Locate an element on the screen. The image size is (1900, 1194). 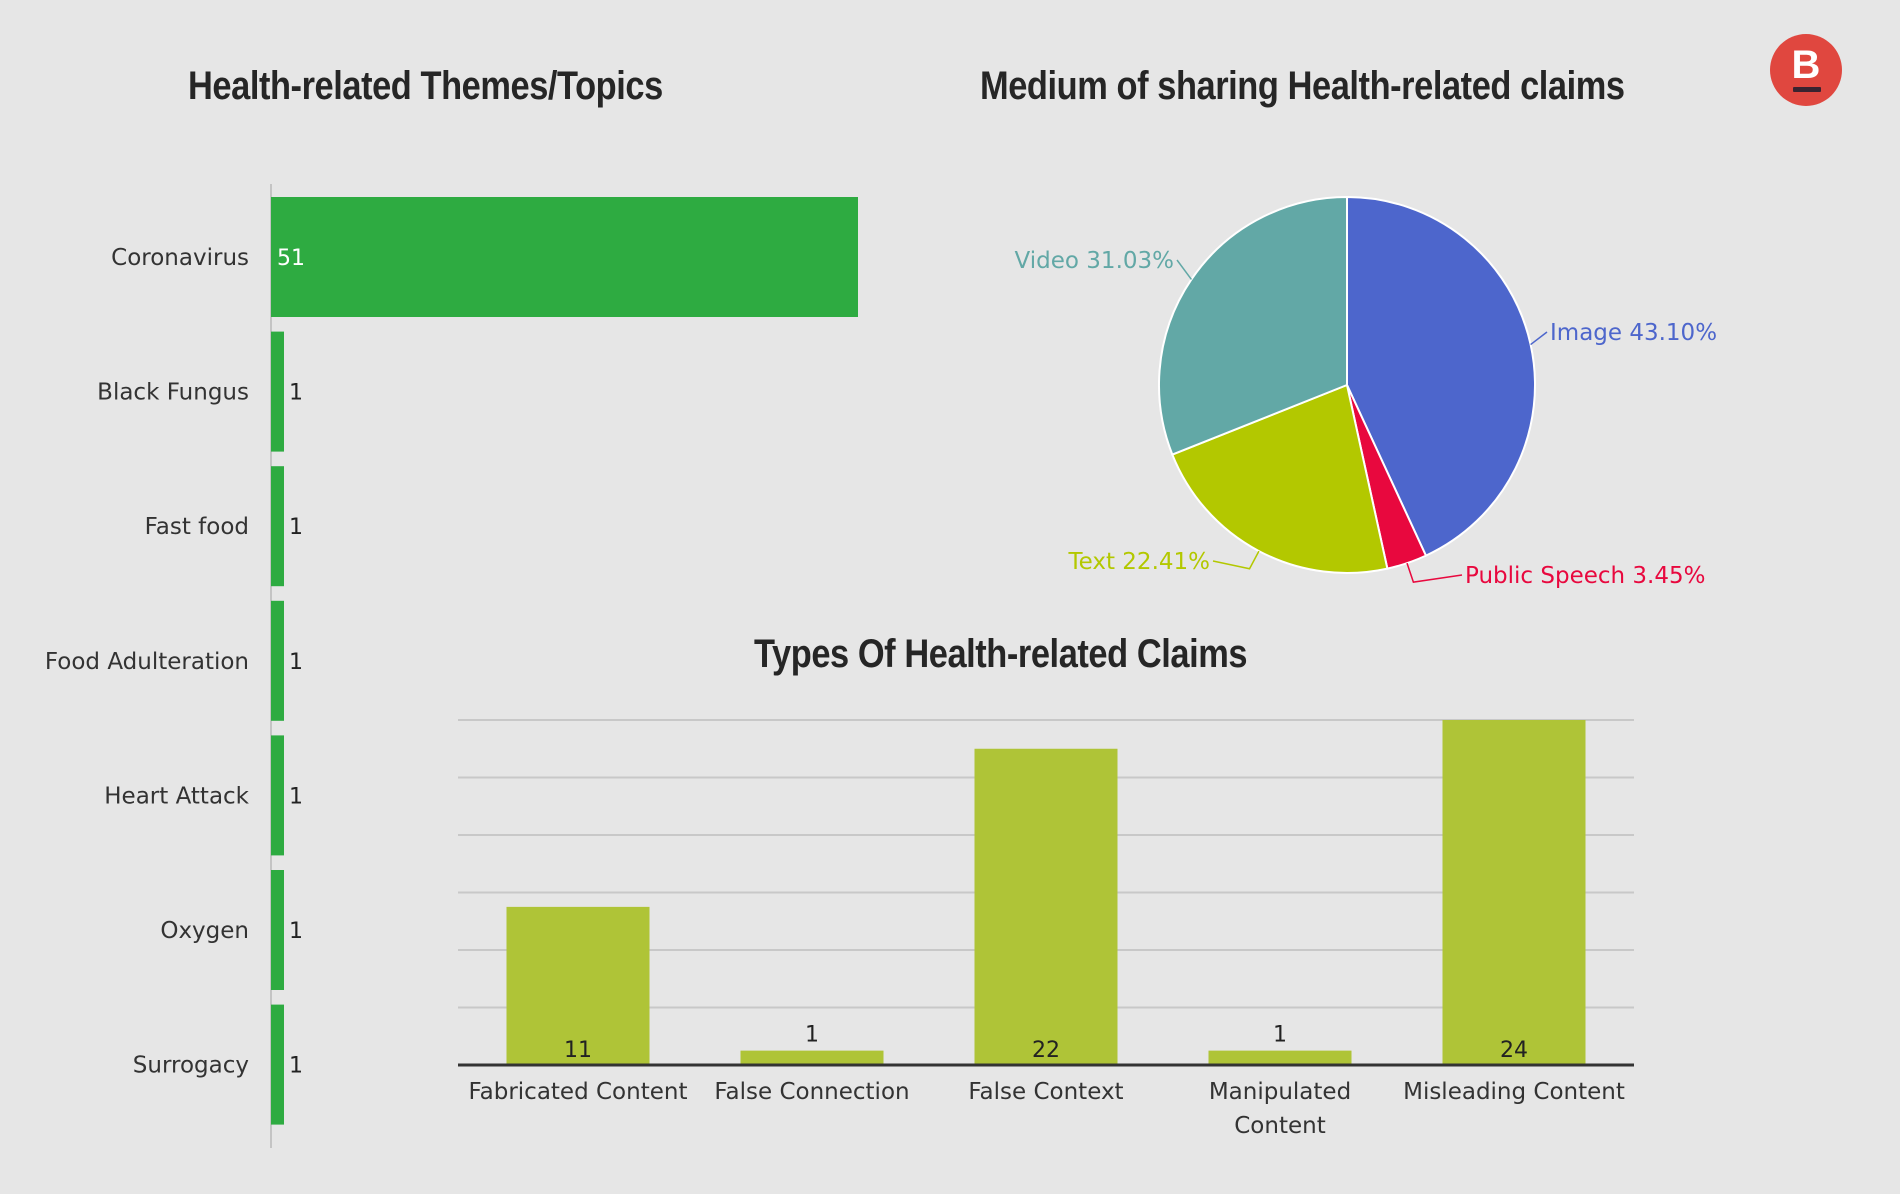
types-category-label: False Context is located at coordinates (1045, 1092).